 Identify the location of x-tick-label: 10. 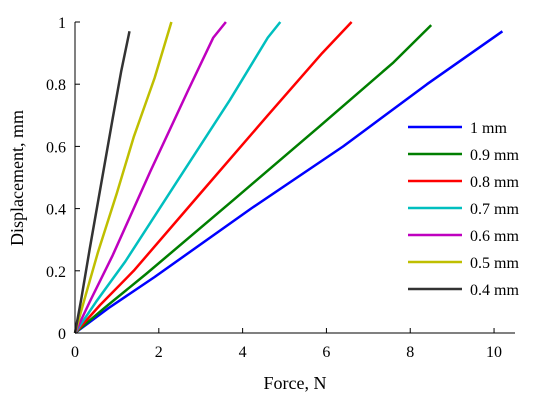
(494, 352).